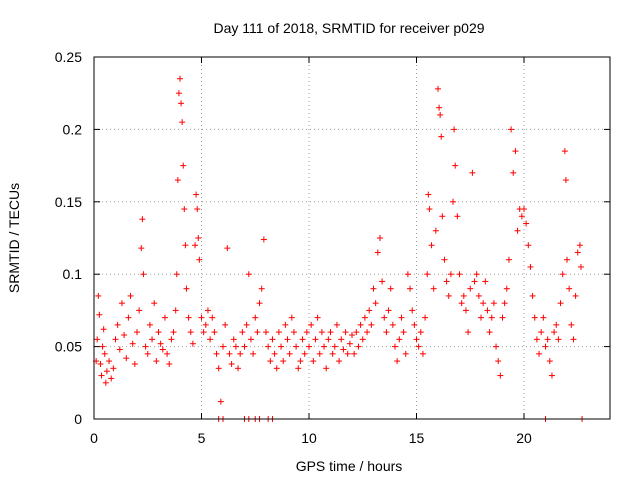  Describe the element at coordinates (349, 466) in the screenshot. I see `x-axis-label: GPS time / hours` at that location.